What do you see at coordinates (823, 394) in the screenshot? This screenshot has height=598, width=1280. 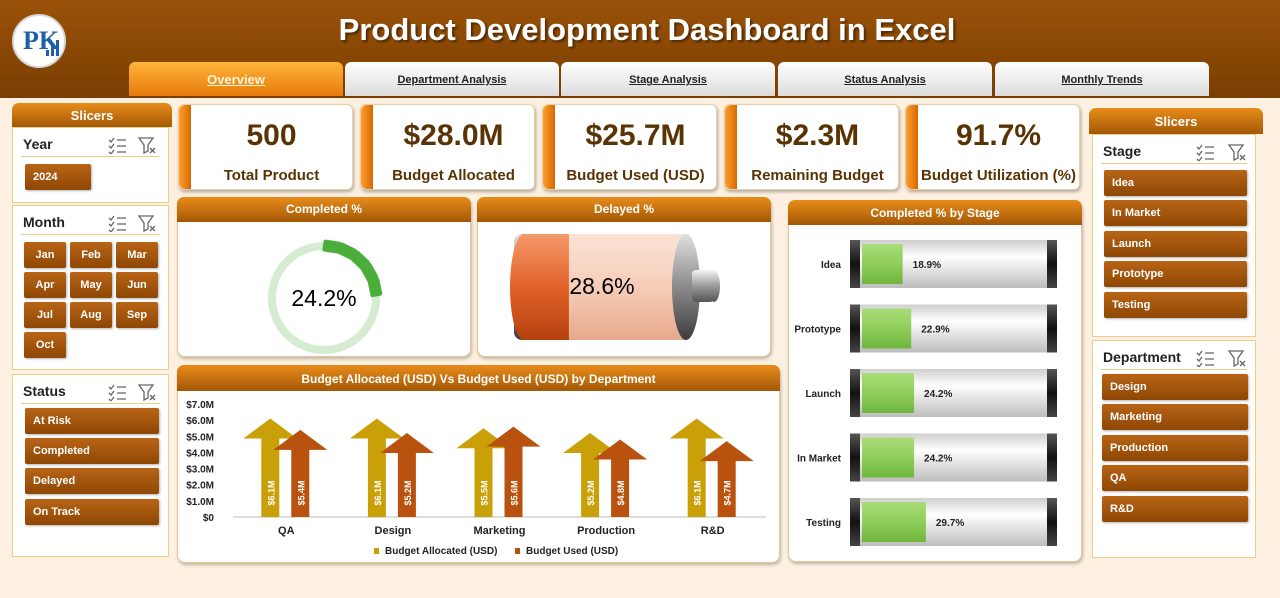 I see `stage-category-label: Launch` at bounding box center [823, 394].